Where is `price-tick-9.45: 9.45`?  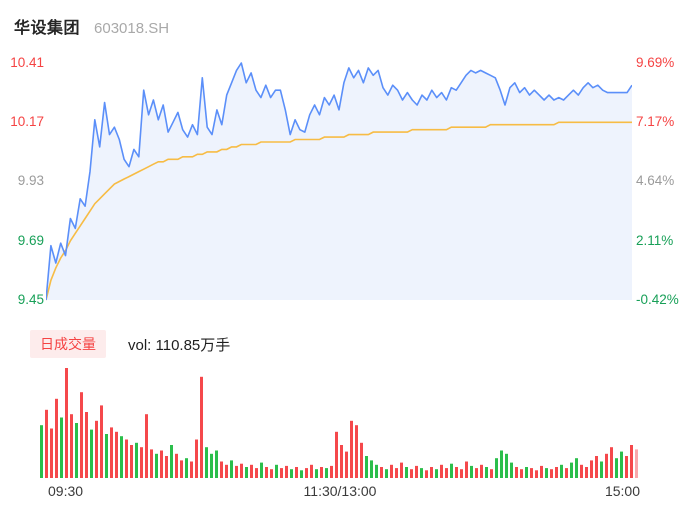 price-tick-9.45: 9.45 is located at coordinates (30, 299).